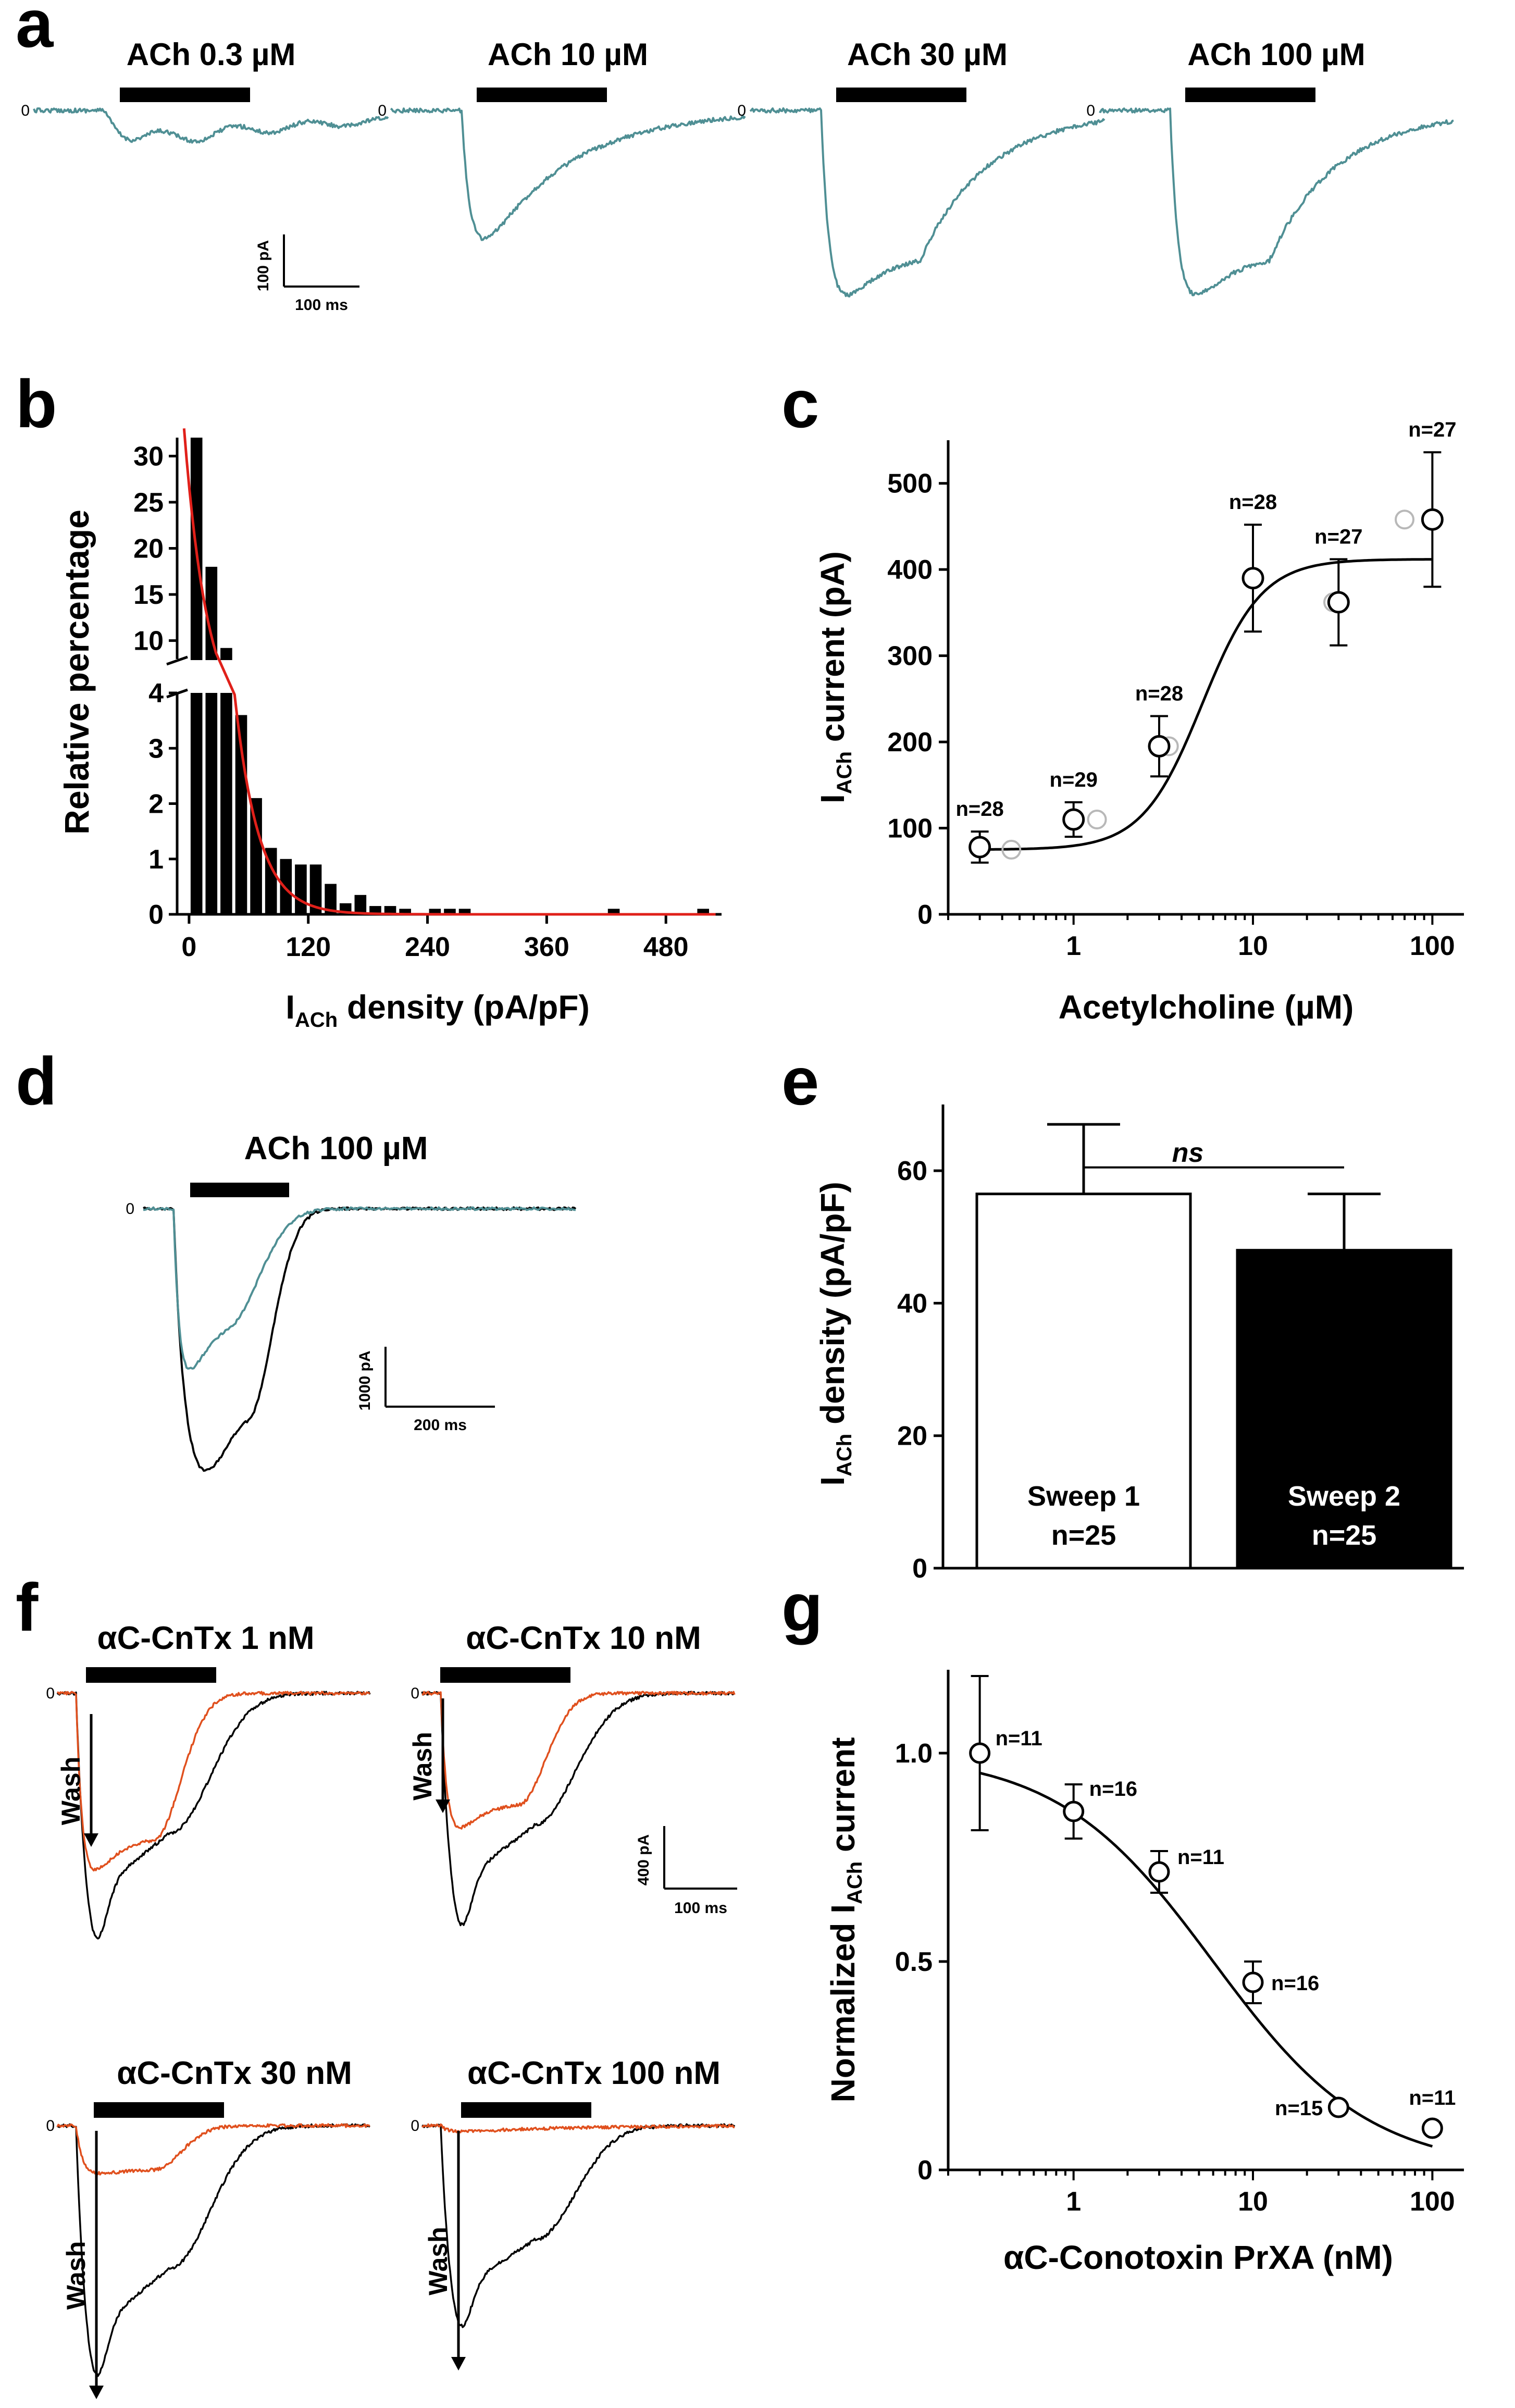 This screenshot has height=2408, width=1515. What do you see at coordinates (365, 1380) in the screenshot?
I see `scale-y-label: 1000 pA` at bounding box center [365, 1380].